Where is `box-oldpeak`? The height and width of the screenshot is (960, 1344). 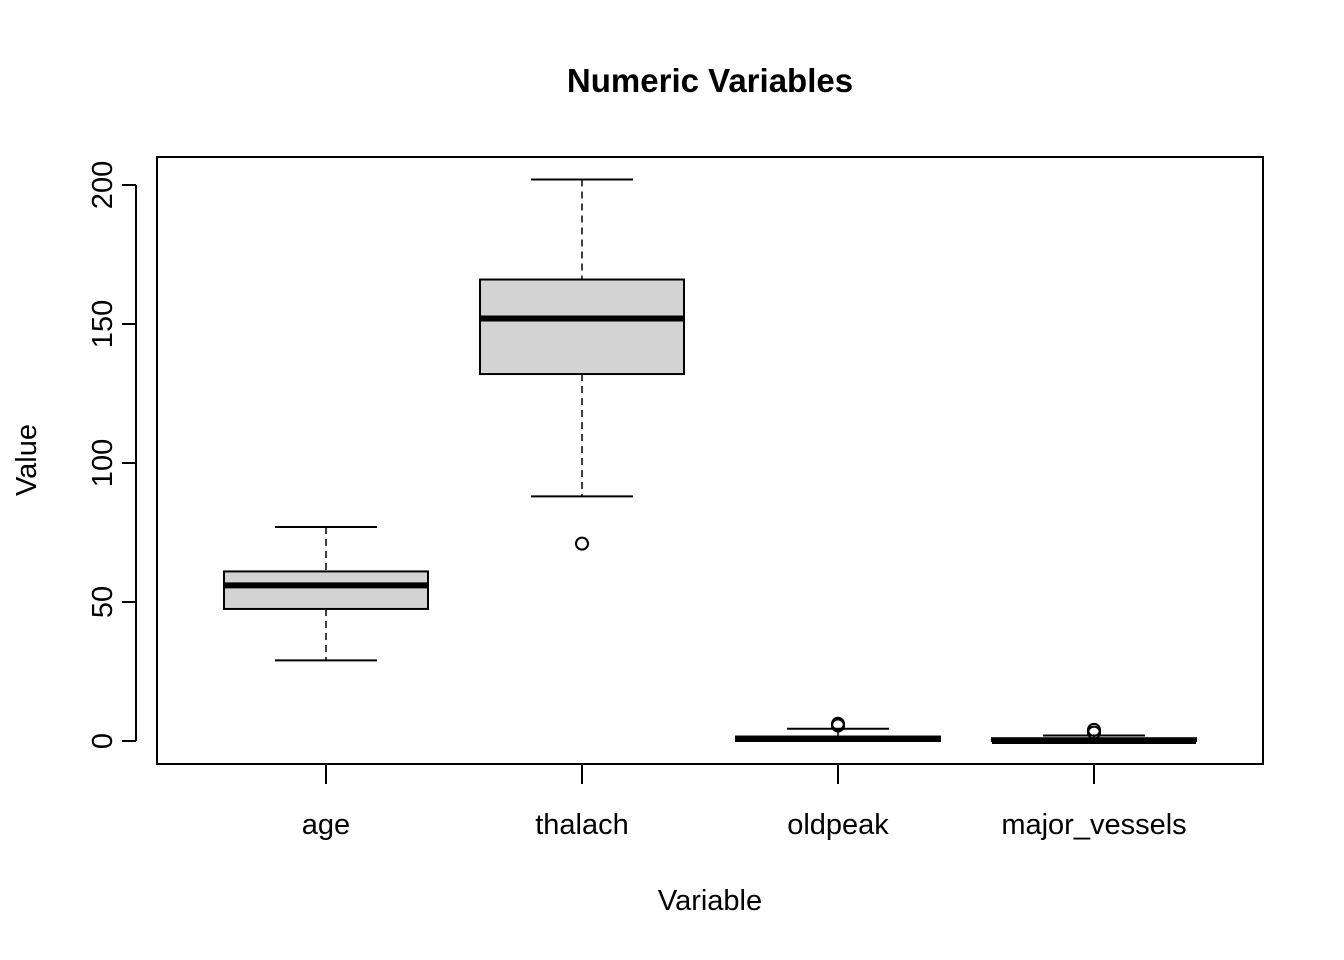
box-oldpeak is located at coordinates (838, 729).